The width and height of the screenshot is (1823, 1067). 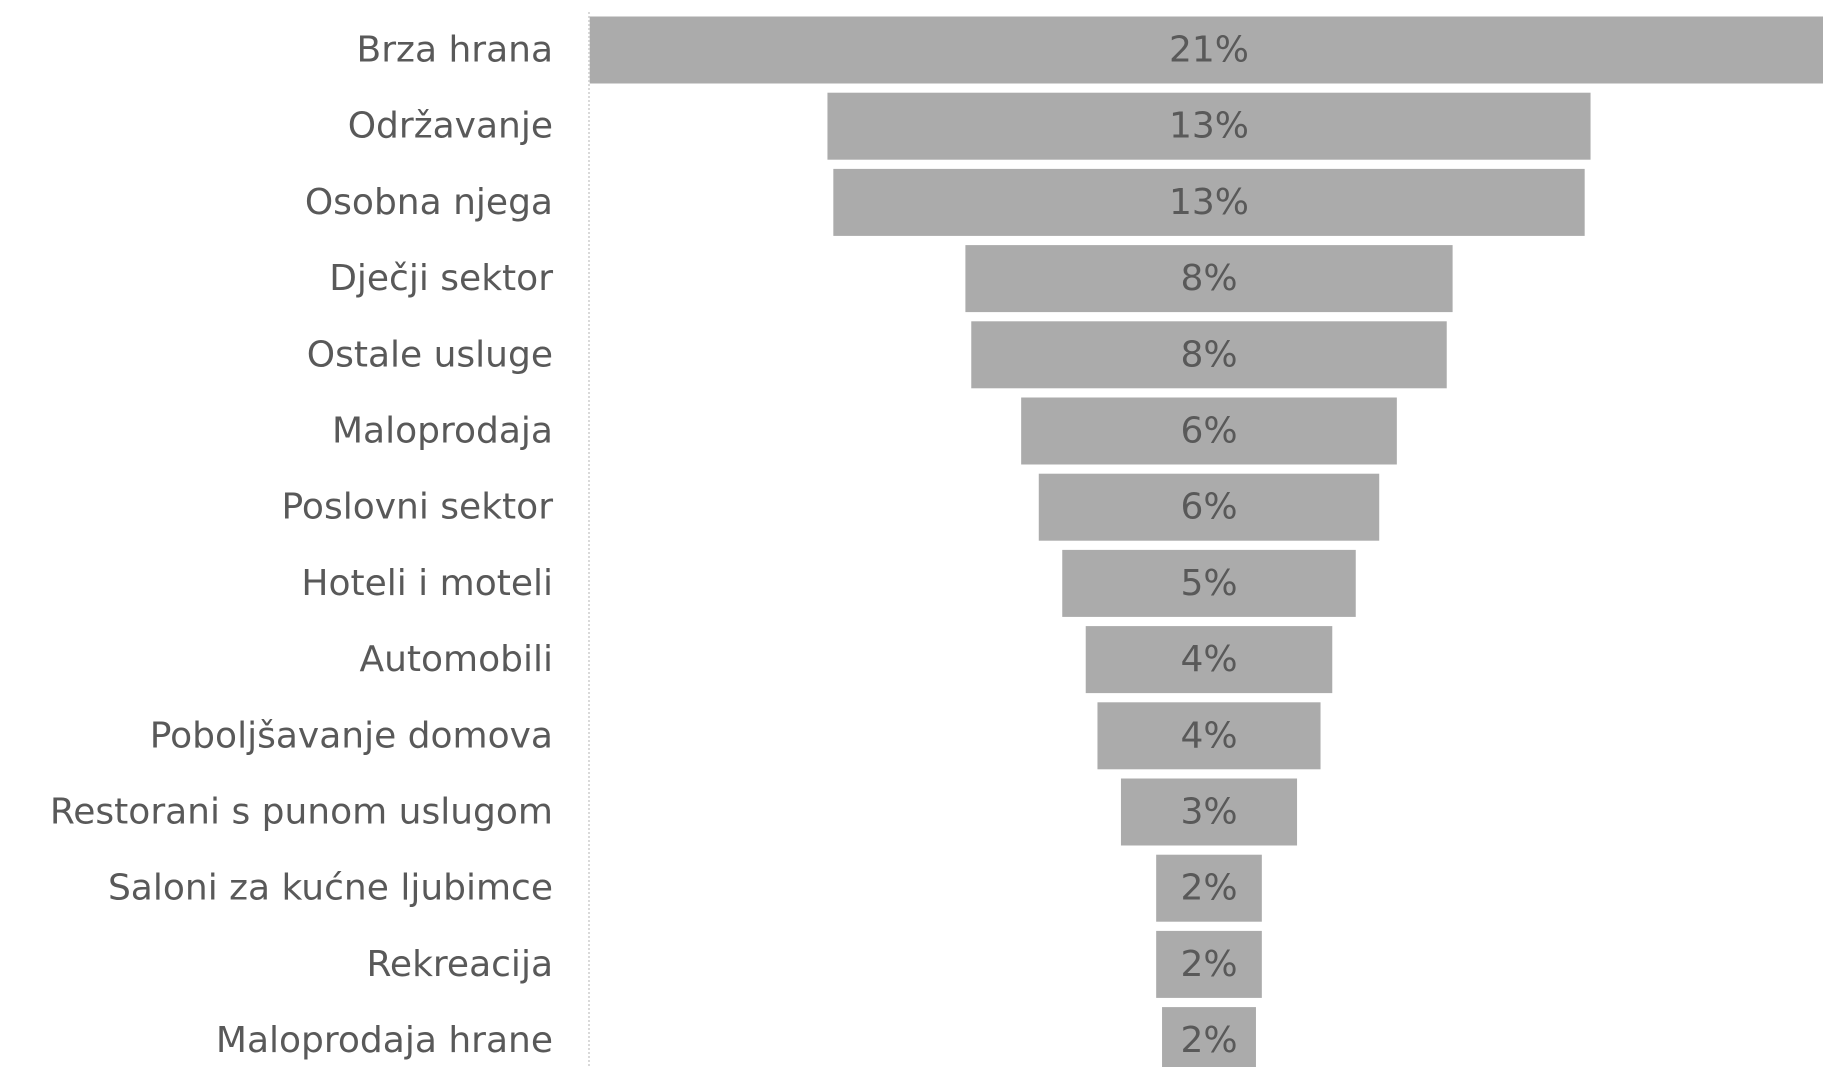 I want to click on category-label: Automobili, so click(x=456, y=659).